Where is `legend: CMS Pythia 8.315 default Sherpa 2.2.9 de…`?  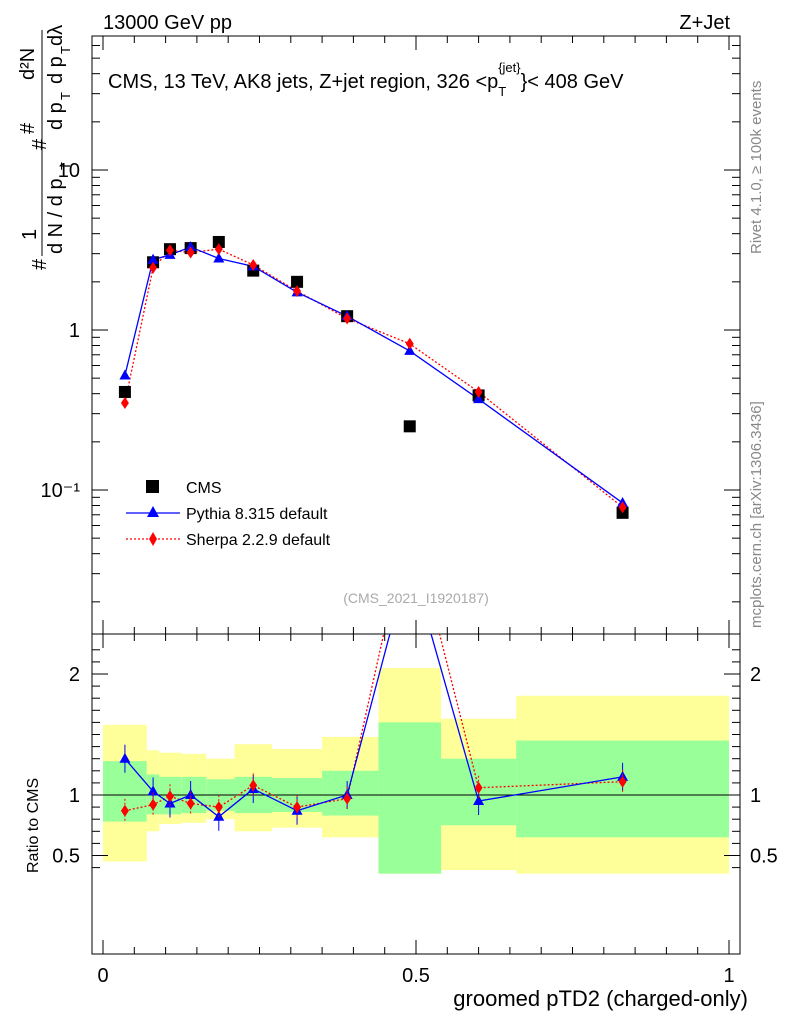
legend: CMS Pythia 8.315 default Sherpa 2.2.9 de… is located at coordinates (228, 514).